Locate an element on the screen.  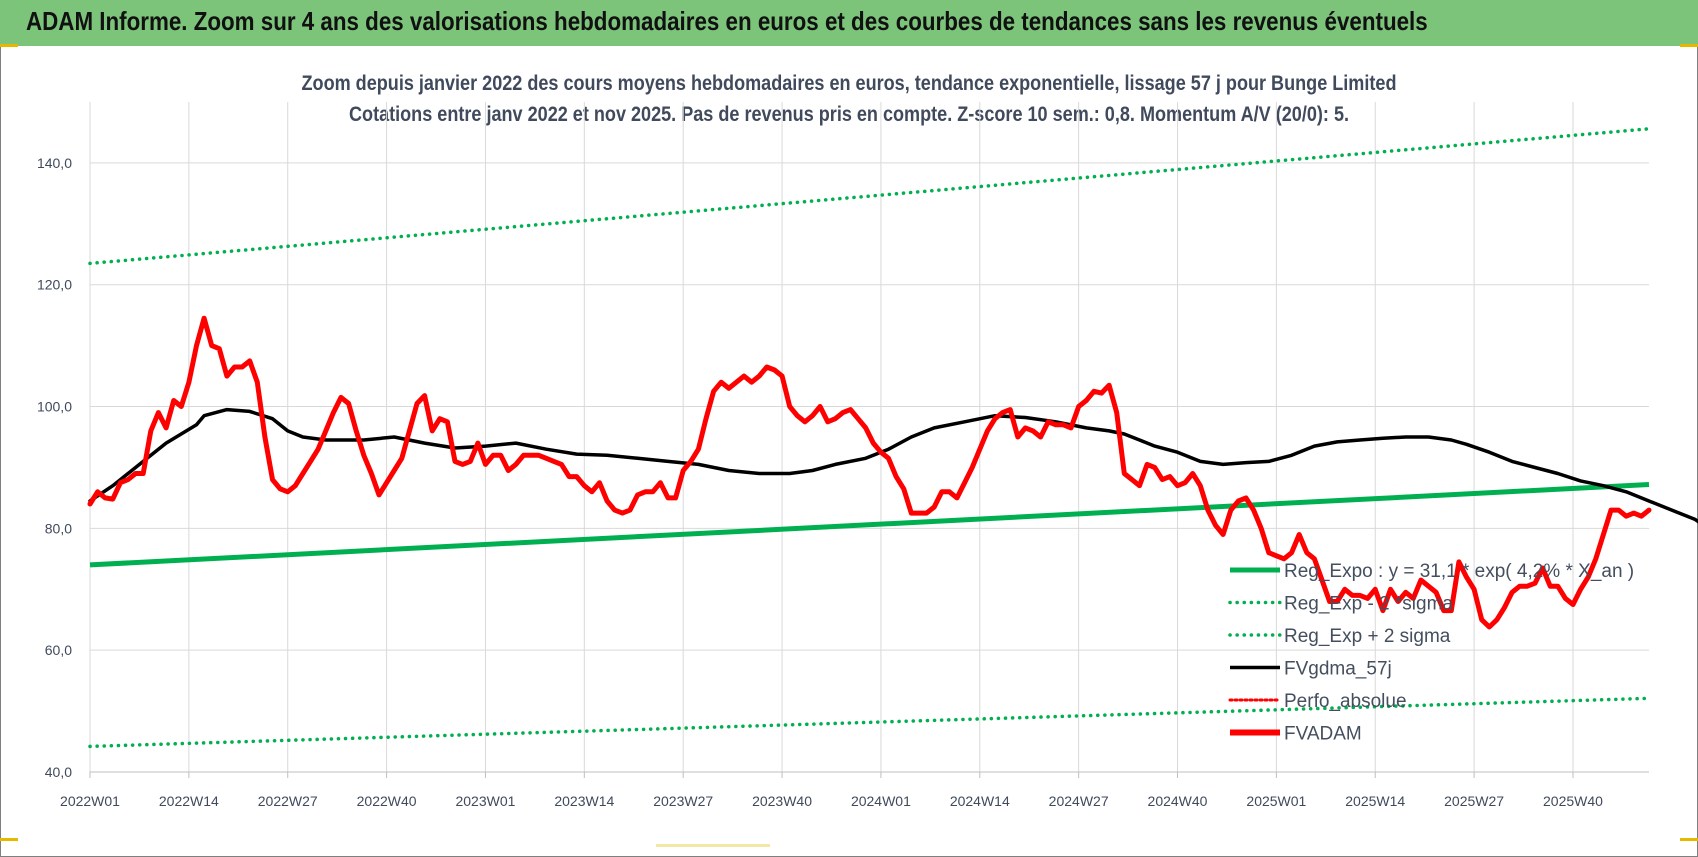
x-tick-label: 2022W27 is located at coordinates (288, 801).